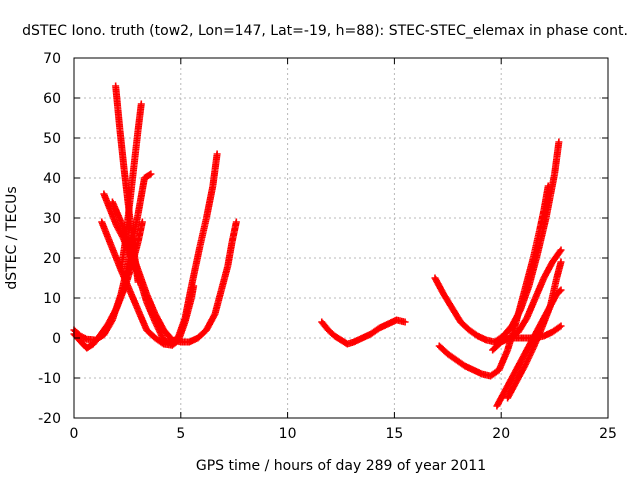 This screenshot has height=485, width=640. I want to click on y-tick-label: 20, so click(52, 259).